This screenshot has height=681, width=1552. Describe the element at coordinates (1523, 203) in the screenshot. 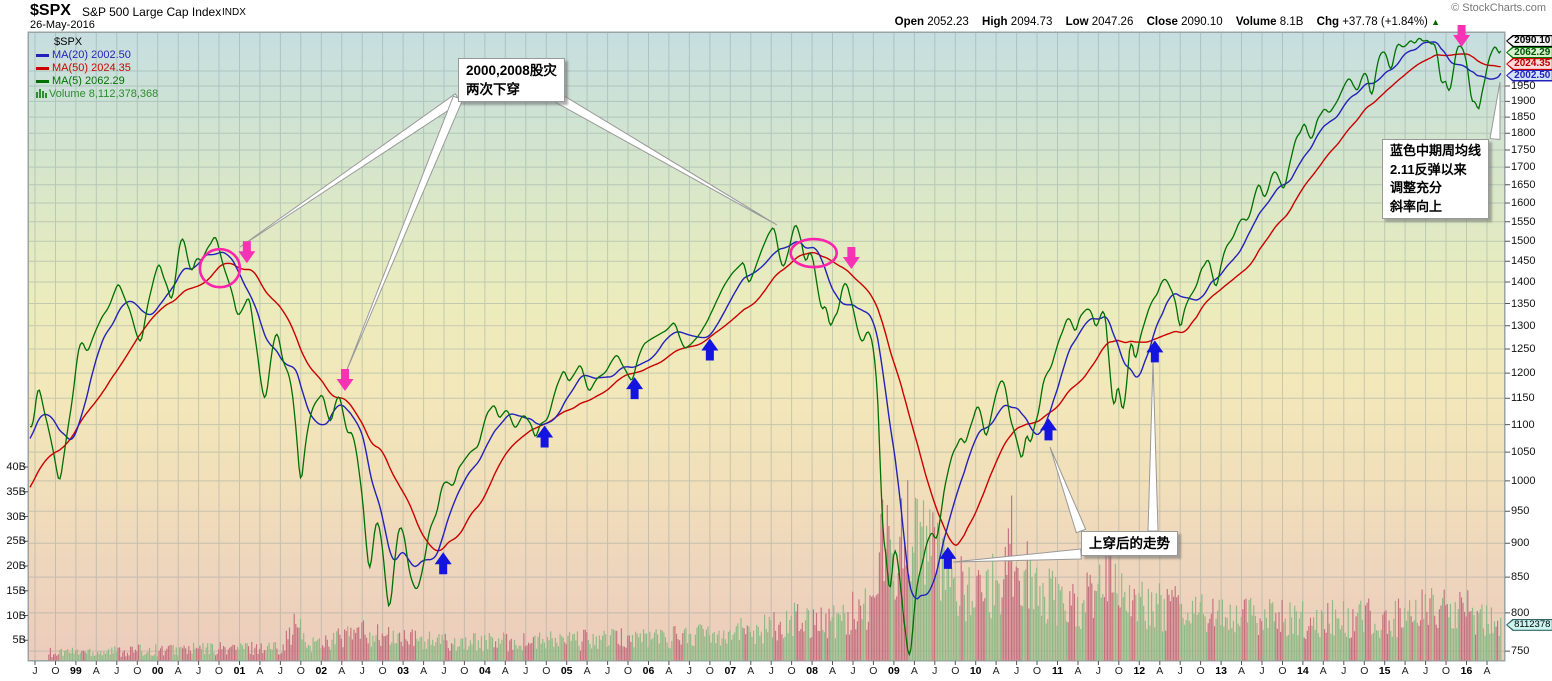

I see `price-axis-label: 1600` at that location.